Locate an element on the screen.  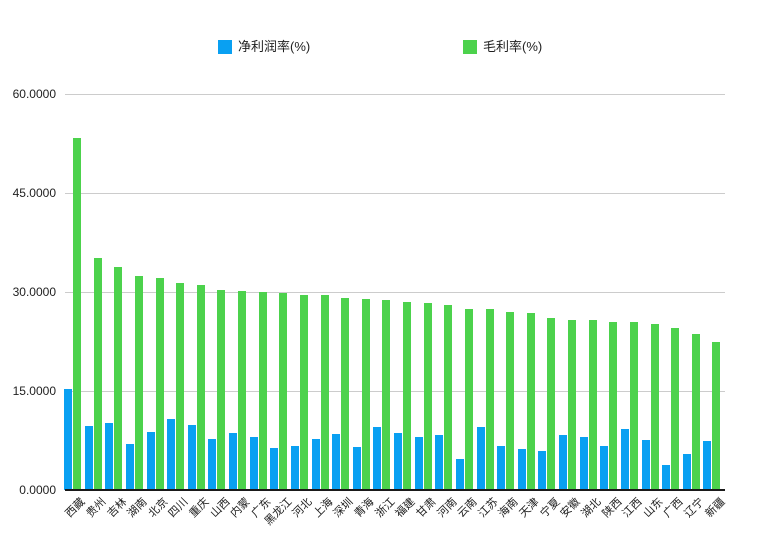
x-axis-category-label: 西藏 is located at coordinates (75, 508).